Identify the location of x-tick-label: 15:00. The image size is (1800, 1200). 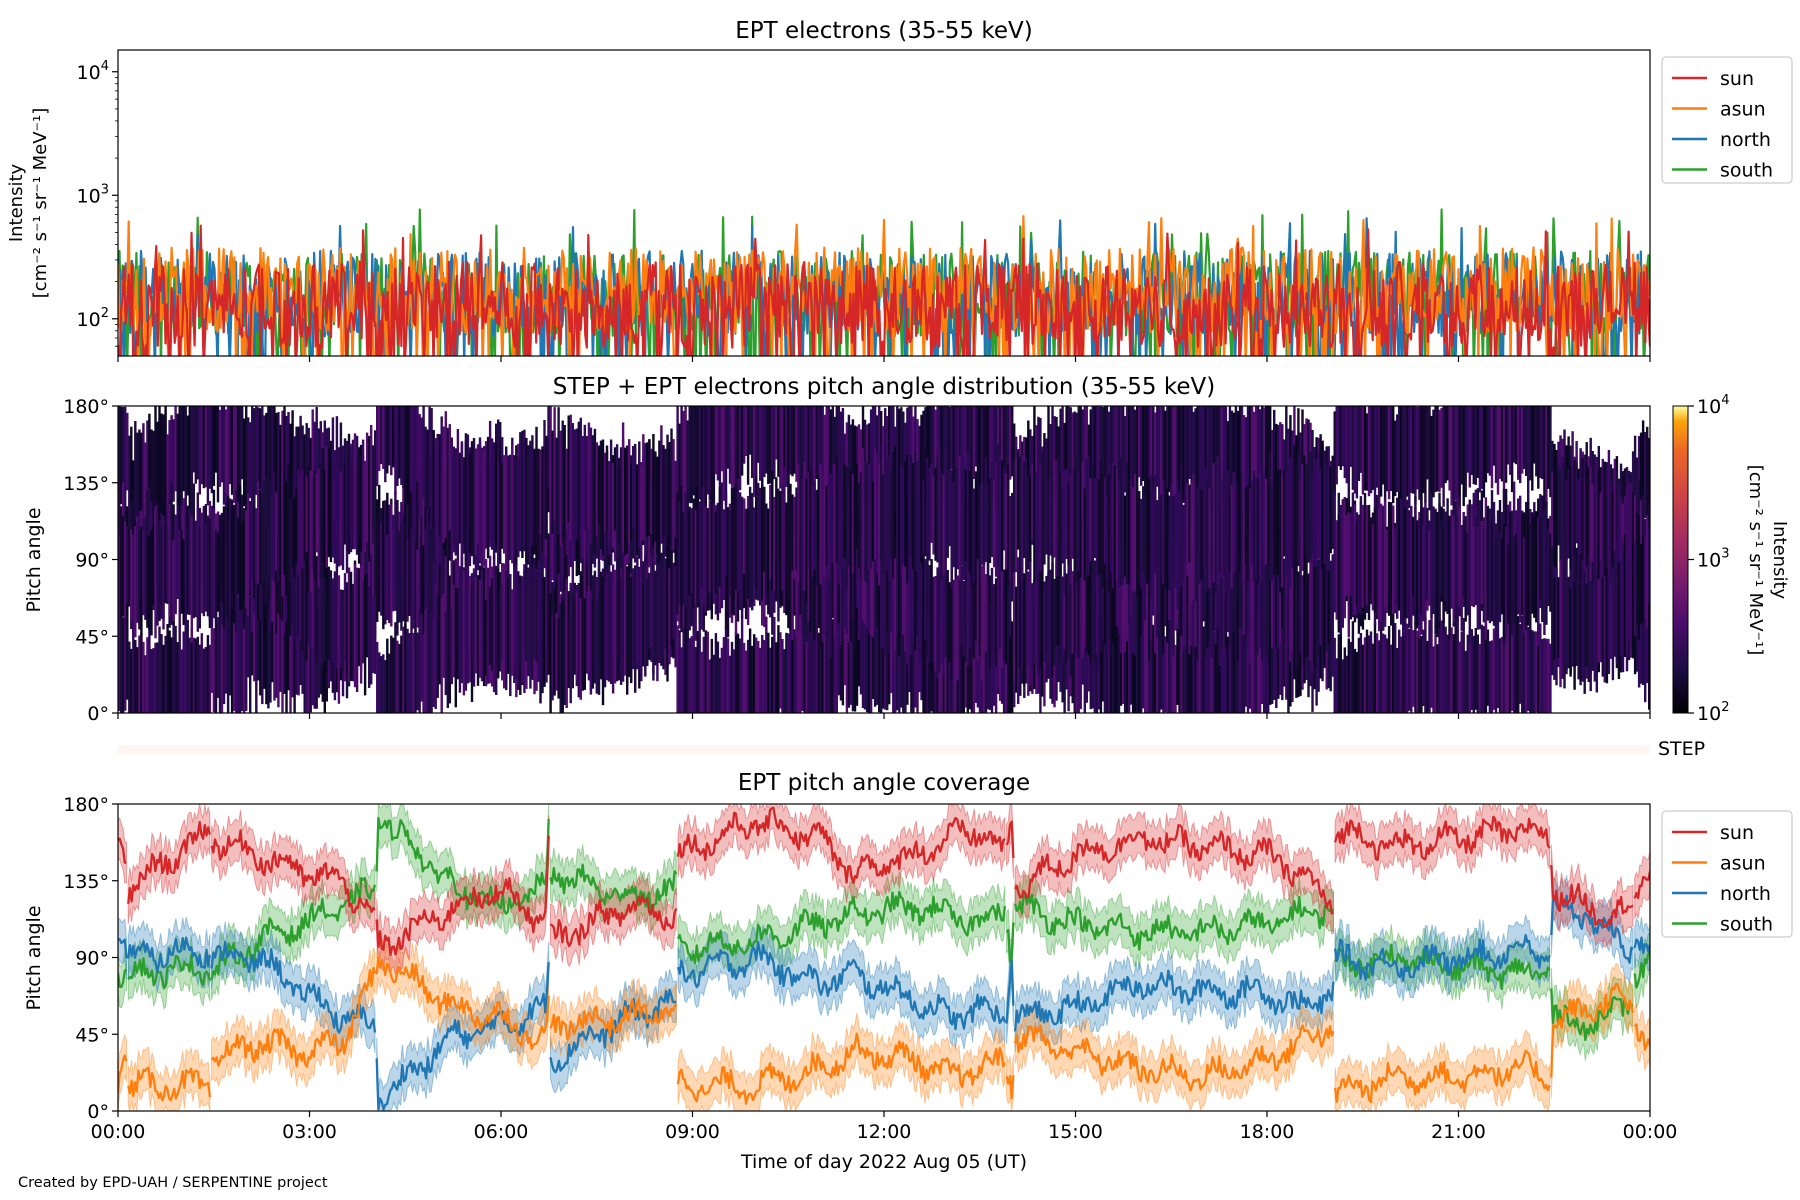
(1075, 1132).